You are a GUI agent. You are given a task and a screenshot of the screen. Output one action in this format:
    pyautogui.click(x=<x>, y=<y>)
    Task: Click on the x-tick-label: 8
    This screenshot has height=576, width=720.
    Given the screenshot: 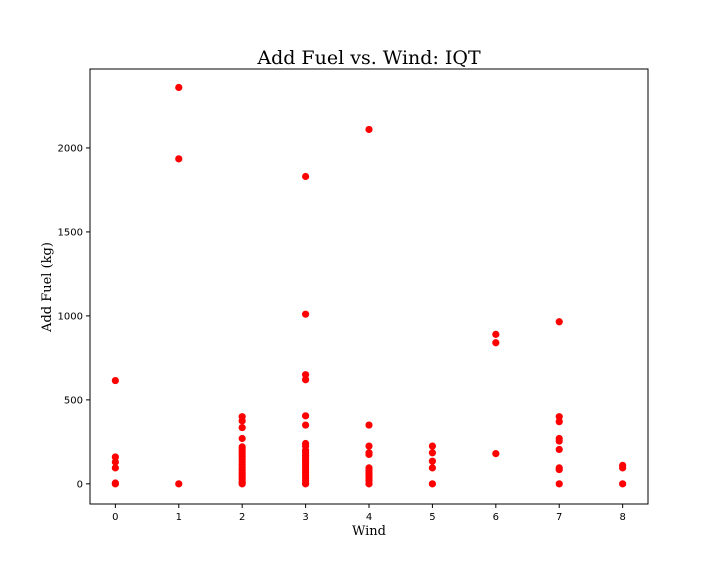 What is the action you would take?
    pyautogui.click(x=622, y=517)
    